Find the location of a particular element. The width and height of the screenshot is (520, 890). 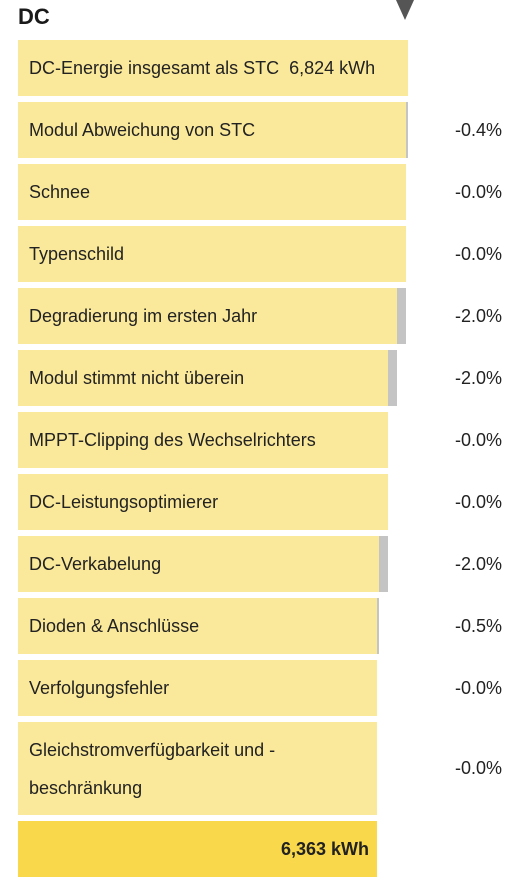

step-label: Modul stimmt nicht überein is located at coordinates (137, 378).